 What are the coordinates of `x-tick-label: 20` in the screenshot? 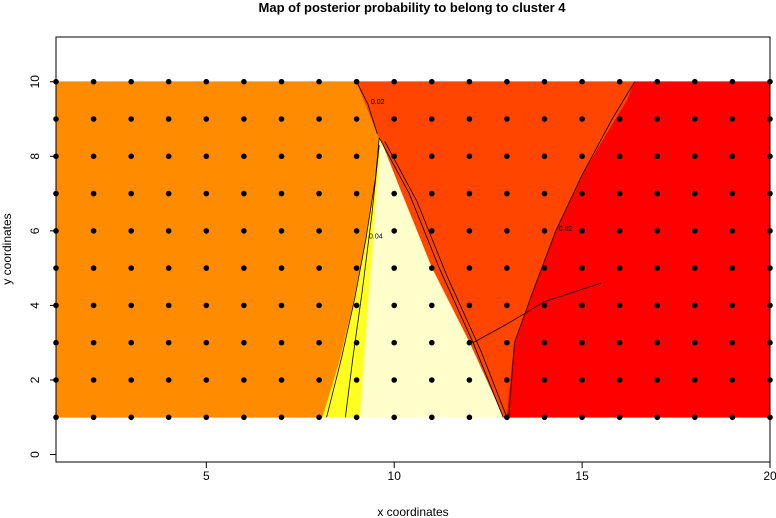 It's located at (769, 476).